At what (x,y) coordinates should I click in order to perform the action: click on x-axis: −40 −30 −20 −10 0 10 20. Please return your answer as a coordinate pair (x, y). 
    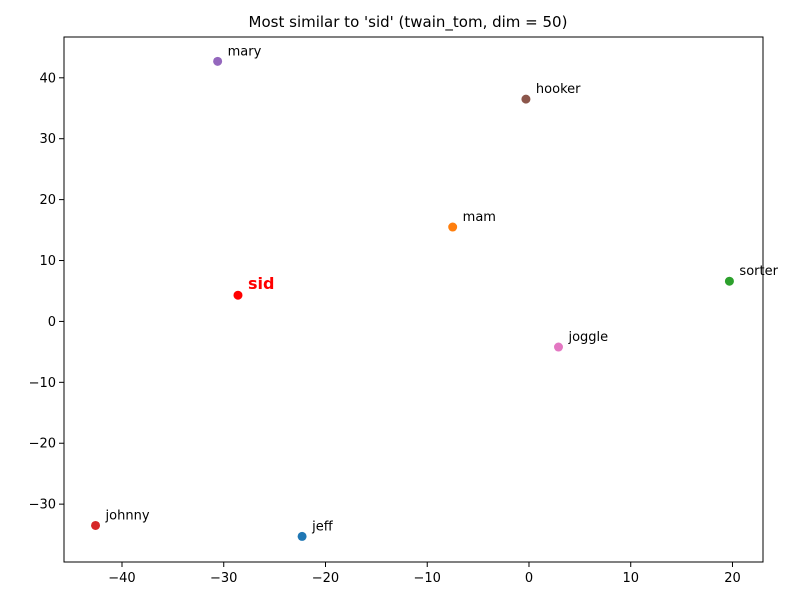
    Looking at the image, I should click on (424, 574).